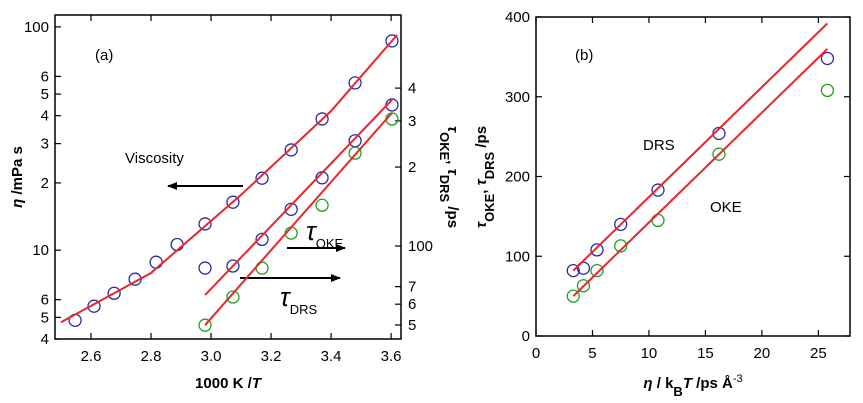 Image resolution: width=863 pixels, height=403 pixels. I want to click on annotation-part: DRS, so click(659, 145).